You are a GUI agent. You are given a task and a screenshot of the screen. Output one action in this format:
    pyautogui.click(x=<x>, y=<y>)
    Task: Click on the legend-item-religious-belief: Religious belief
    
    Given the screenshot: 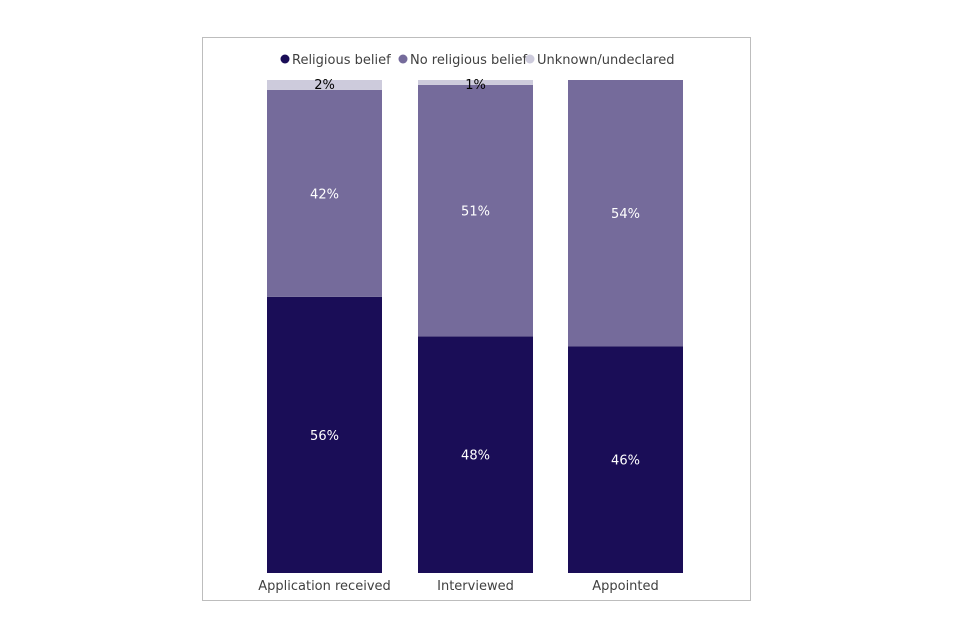 What is the action you would take?
    pyautogui.click(x=335, y=60)
    